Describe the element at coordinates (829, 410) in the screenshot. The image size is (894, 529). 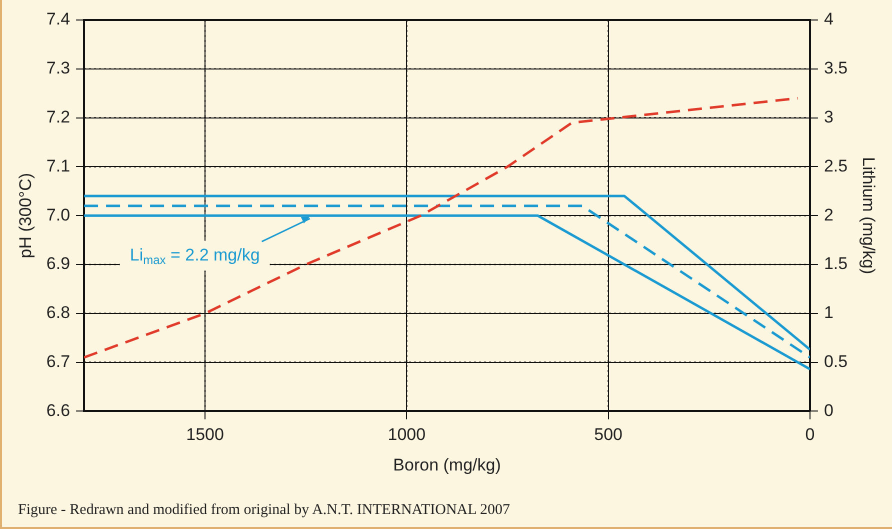
I see `y2-tick-label: 0` at that location.